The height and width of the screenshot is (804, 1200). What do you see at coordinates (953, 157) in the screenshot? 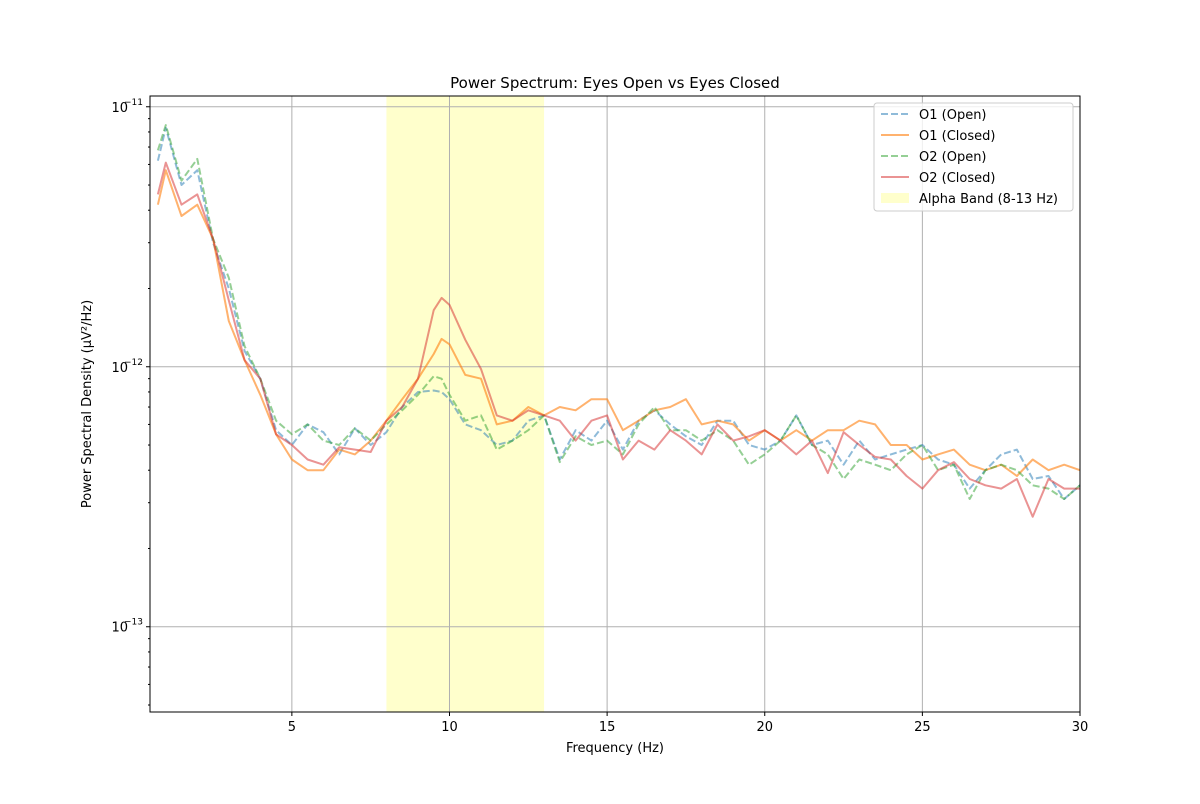
I see `legend-label: O2 (Open)` at bounding box center [953, 157].